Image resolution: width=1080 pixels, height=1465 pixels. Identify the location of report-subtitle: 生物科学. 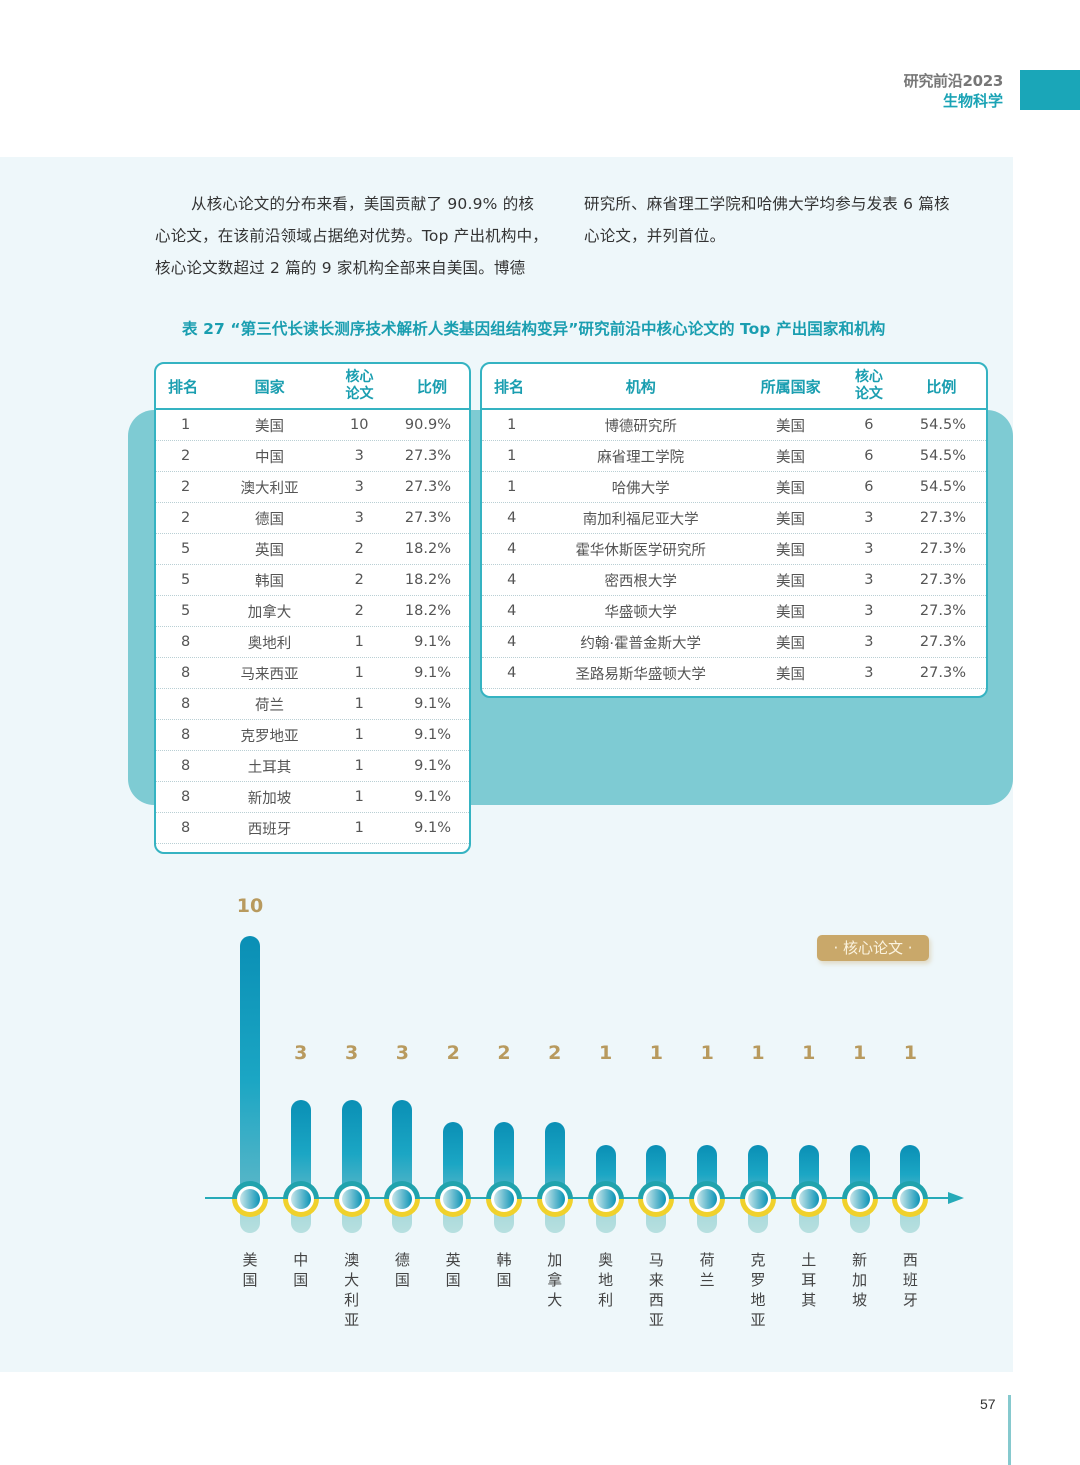
(972, 101).